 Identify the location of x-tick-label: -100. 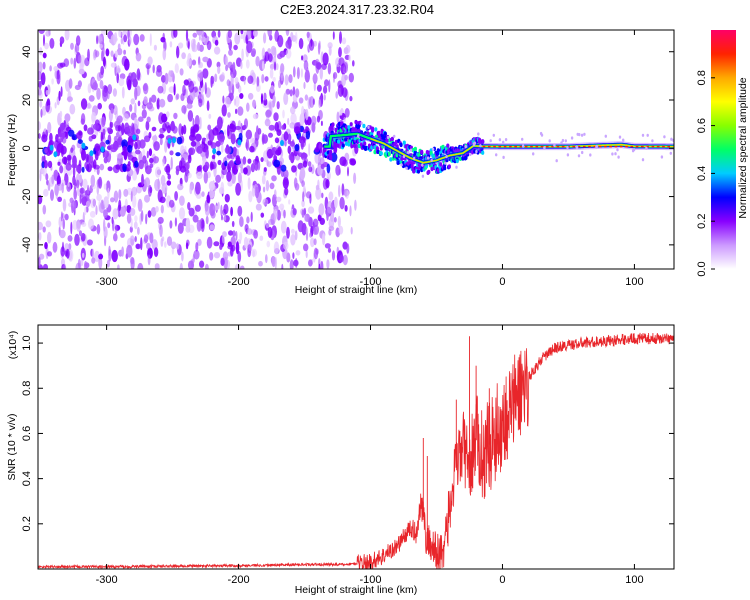
(370, 580).